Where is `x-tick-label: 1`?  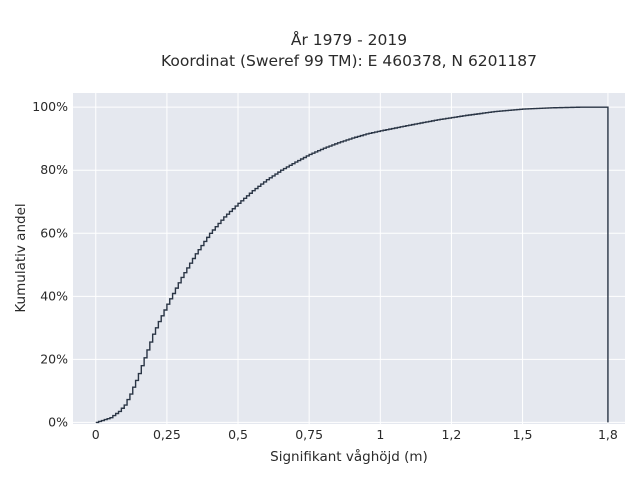
x-tick-label: 1 is located at coordinates (380, 434).